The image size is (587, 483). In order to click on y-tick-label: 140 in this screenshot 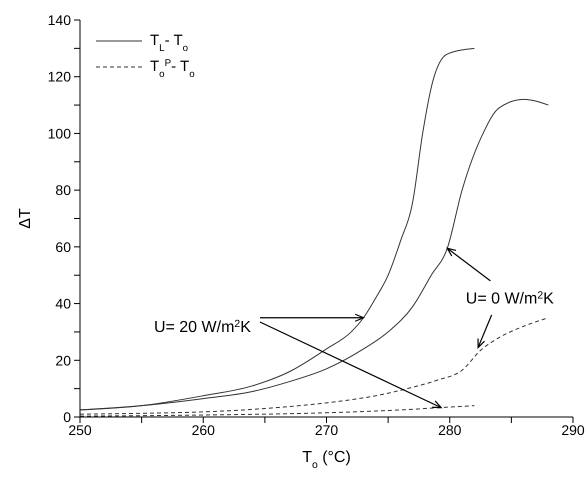, I will do `click(60, 20)`.